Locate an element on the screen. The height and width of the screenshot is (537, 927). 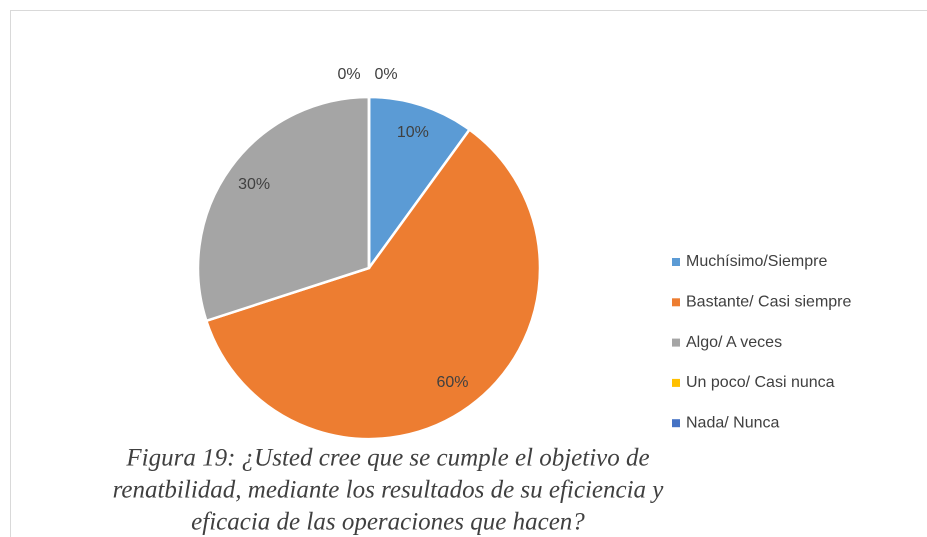
legend-label: Muchísimo/Siempre is located at coordinates (756, 261).